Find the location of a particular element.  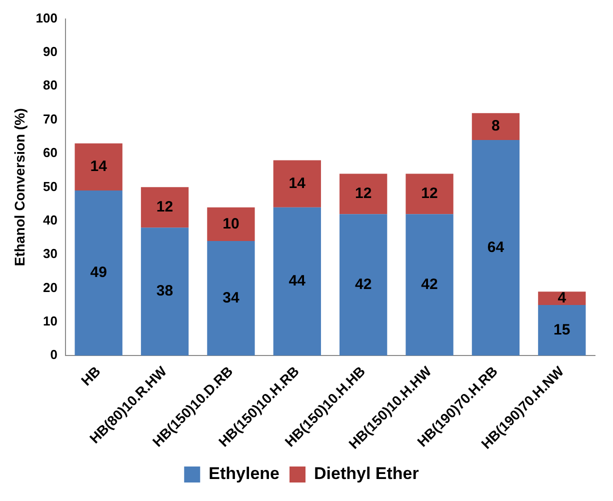

y-tick-label: 10 is located at coordinates (50, 320).